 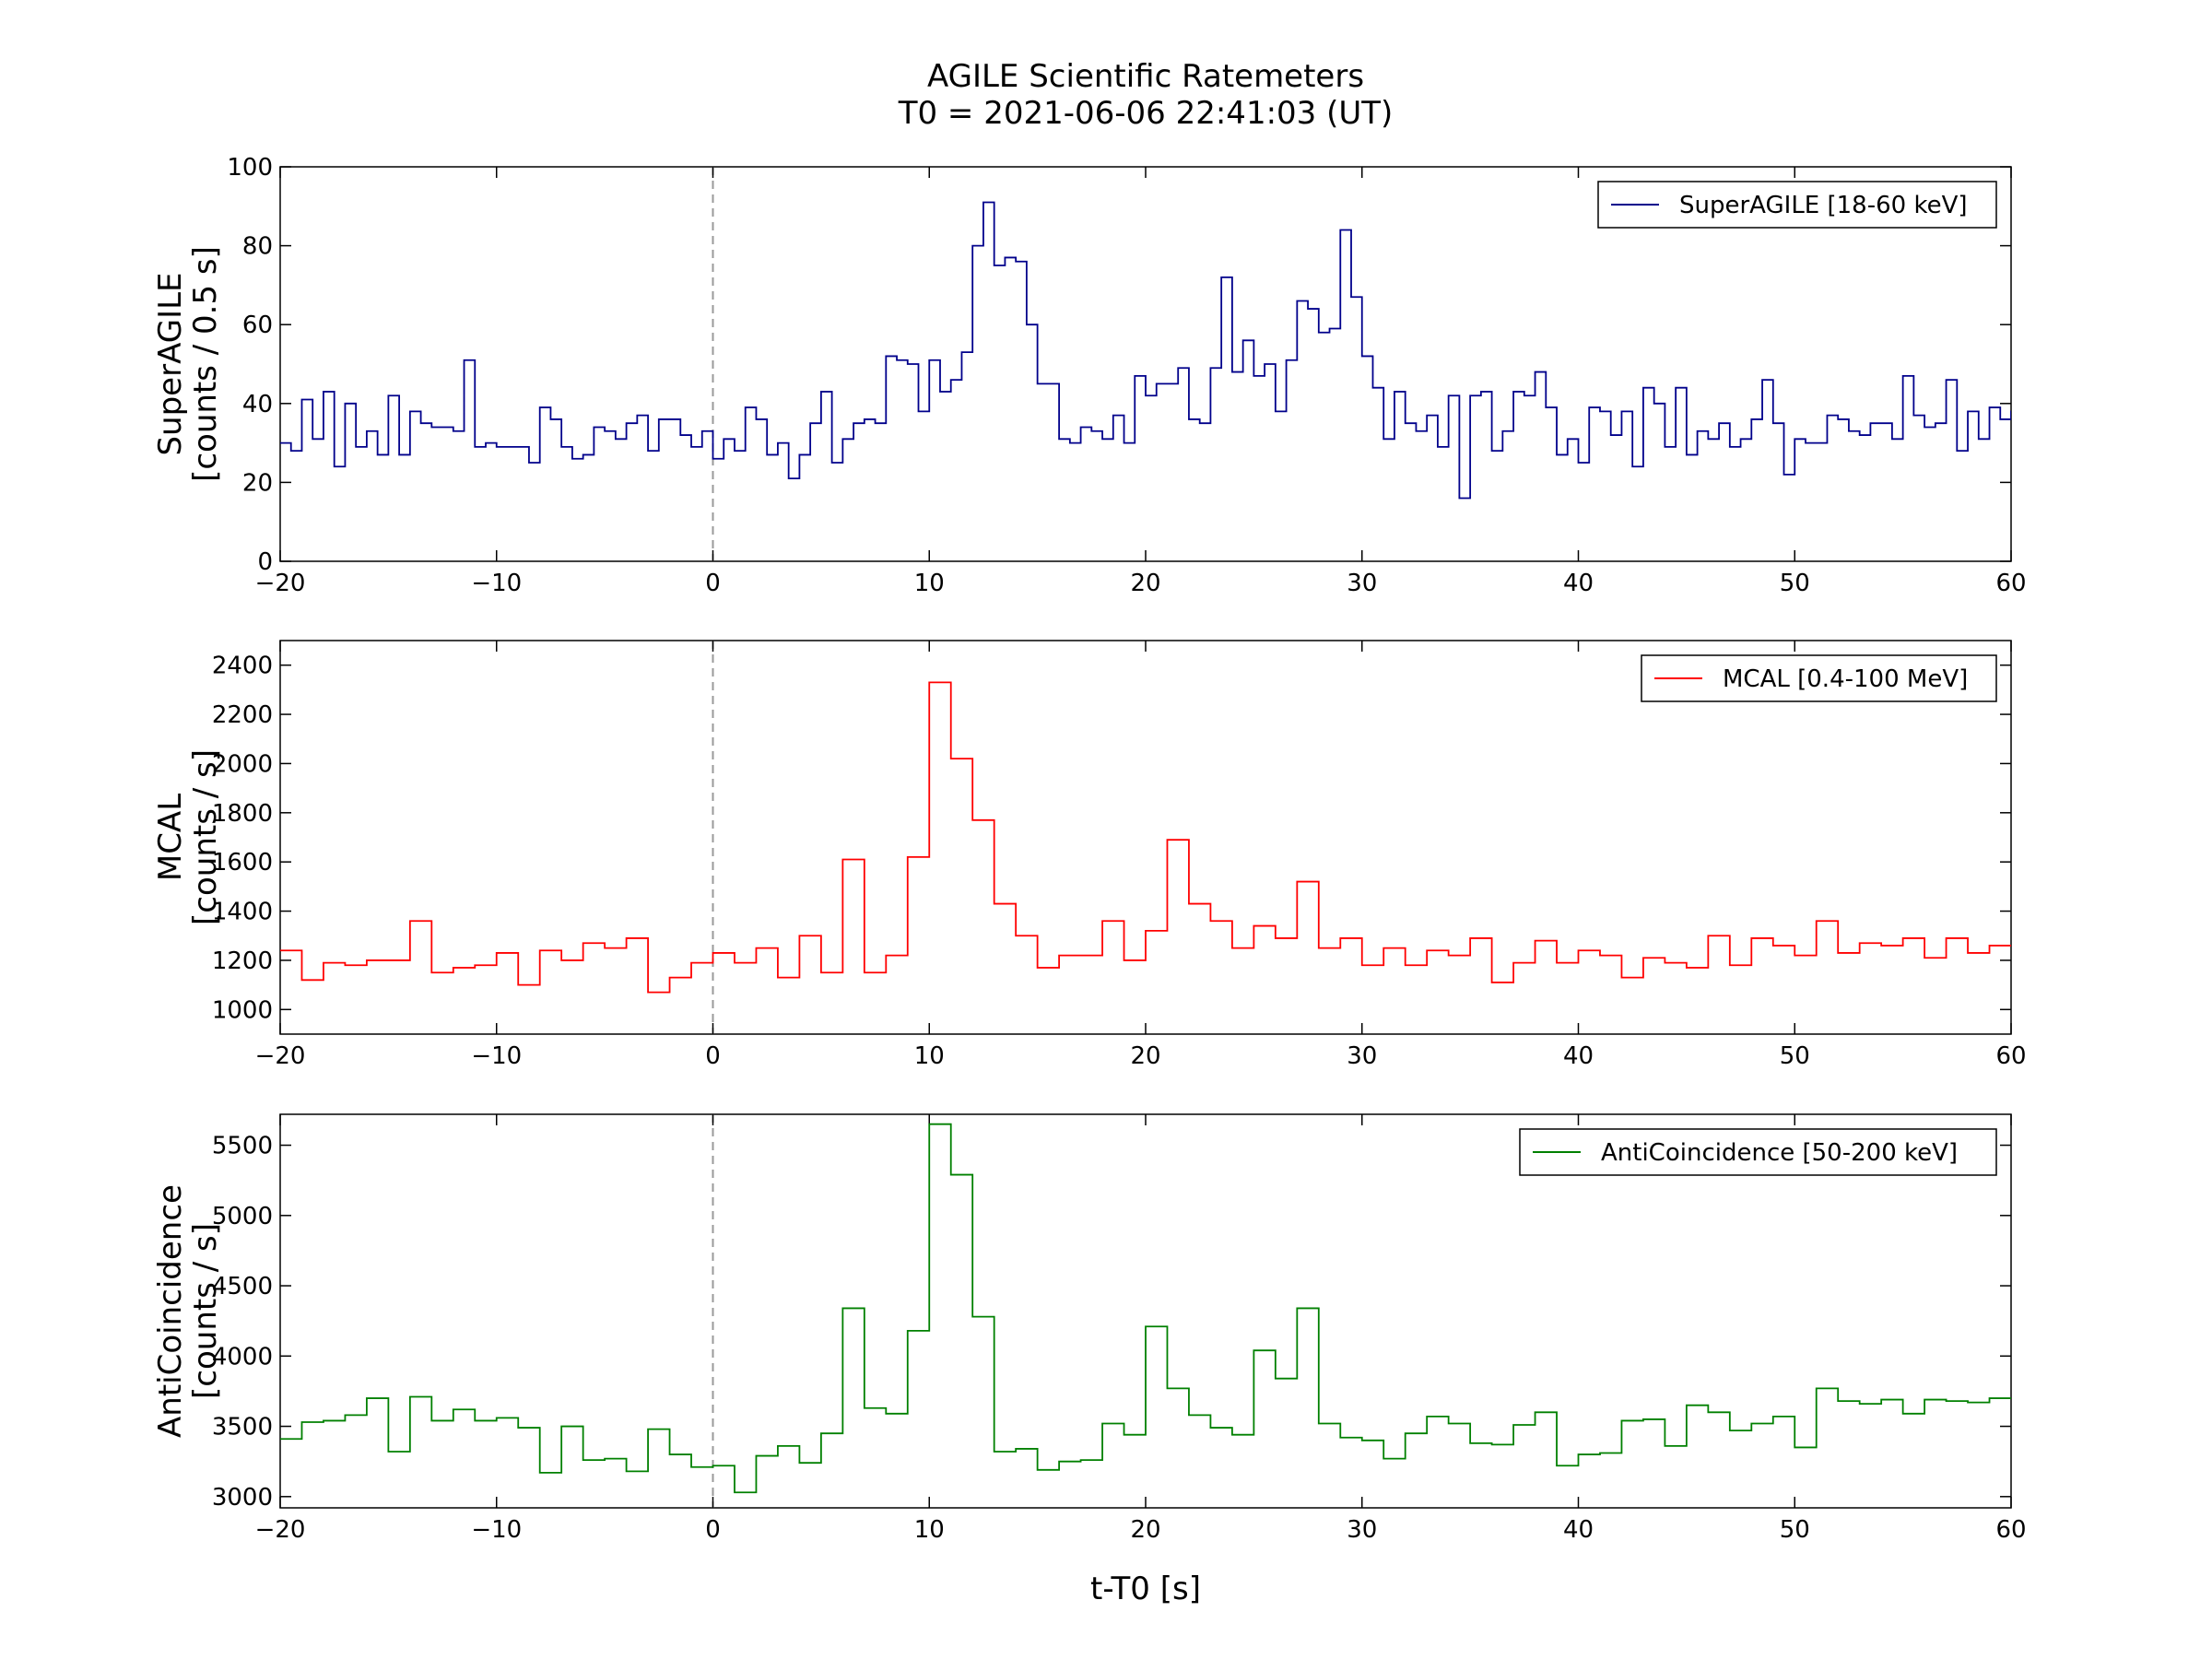 I want to click on y-tick-label: 1800, so click(x=242, y=814).